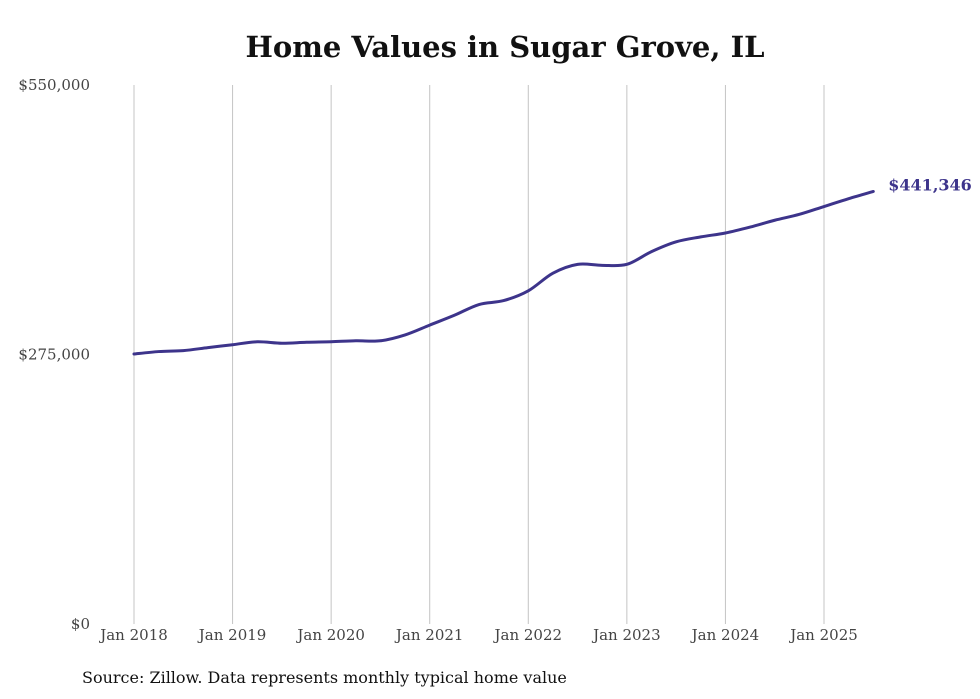  I want to click on x-tick-label: Jan 2022, so click(528, 635).